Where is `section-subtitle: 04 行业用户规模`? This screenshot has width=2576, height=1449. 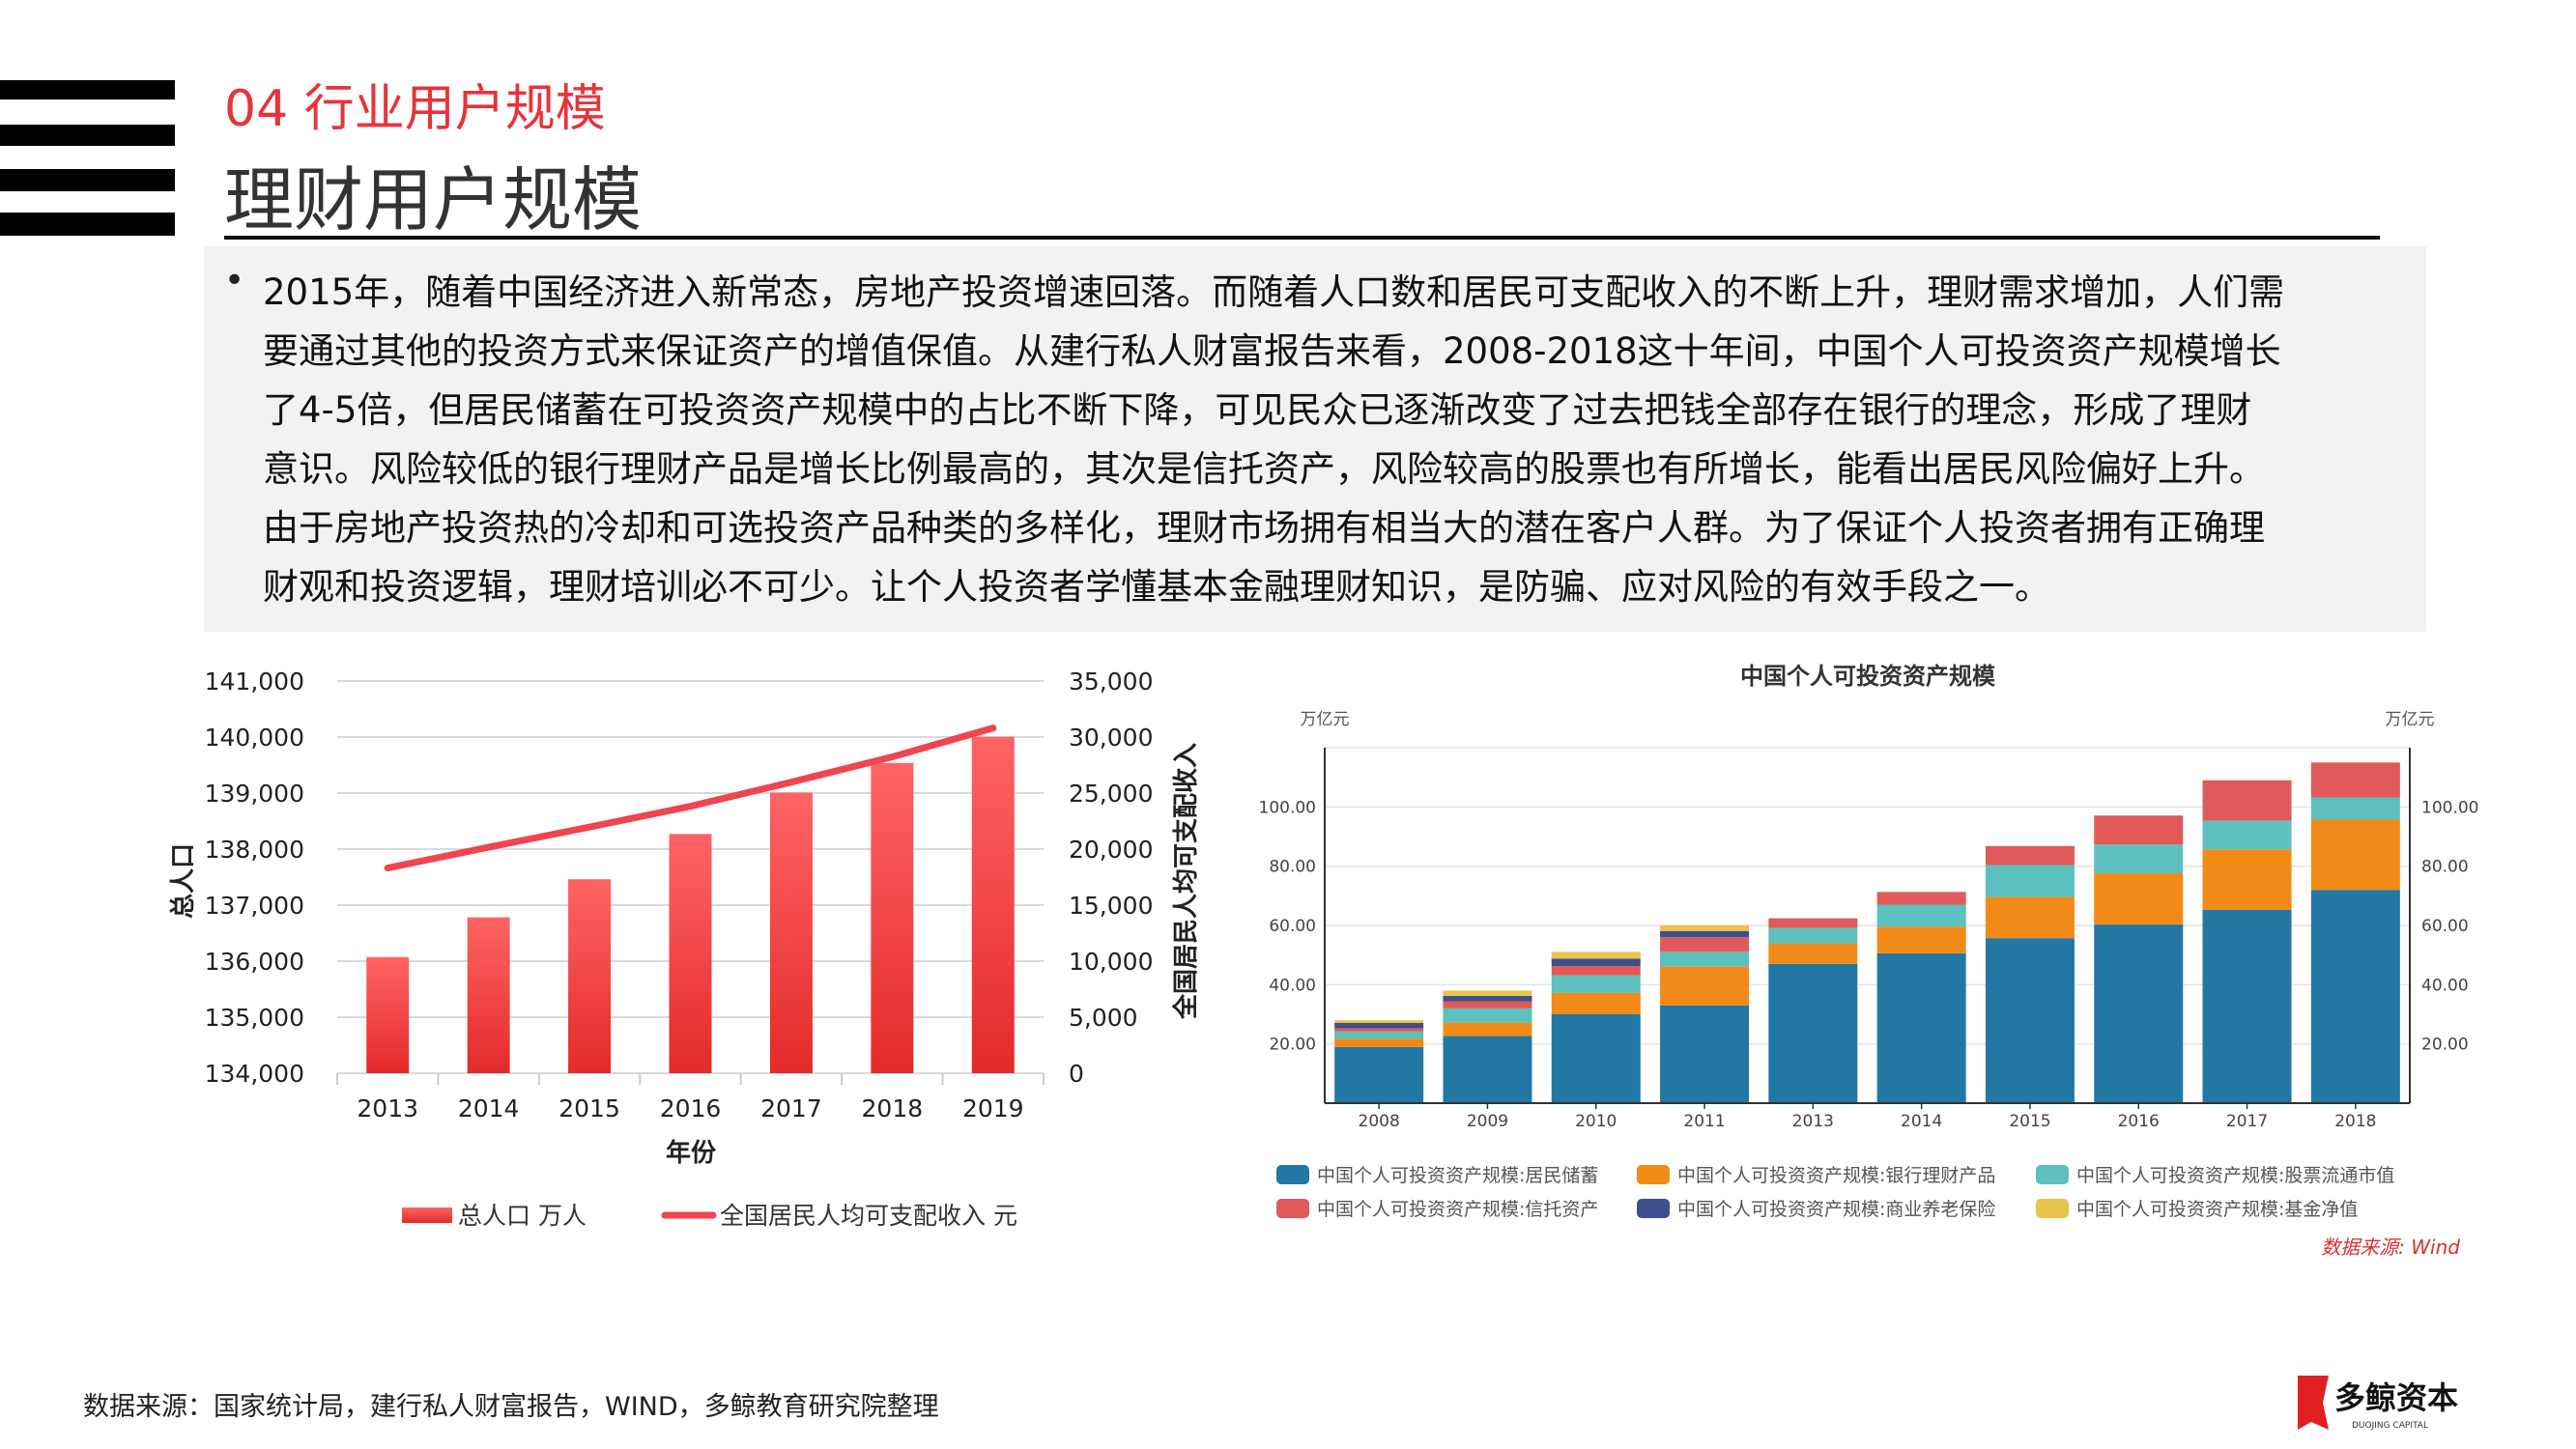
section-subtitle: 04 行业用户规模 is located at coordinates (415, 109).